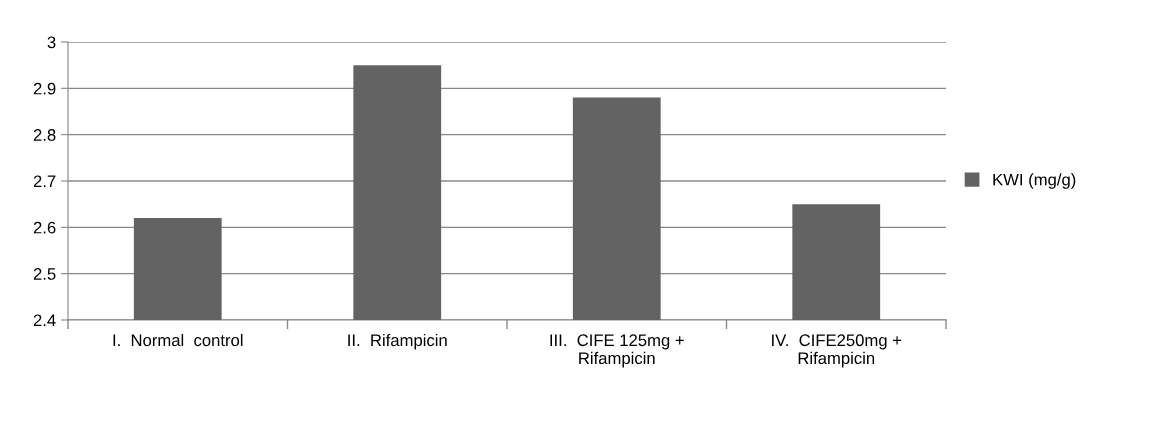 This screenshot has width=1150, height=430. I want to click on y-tick-label: 2.8, so click(44, 135).